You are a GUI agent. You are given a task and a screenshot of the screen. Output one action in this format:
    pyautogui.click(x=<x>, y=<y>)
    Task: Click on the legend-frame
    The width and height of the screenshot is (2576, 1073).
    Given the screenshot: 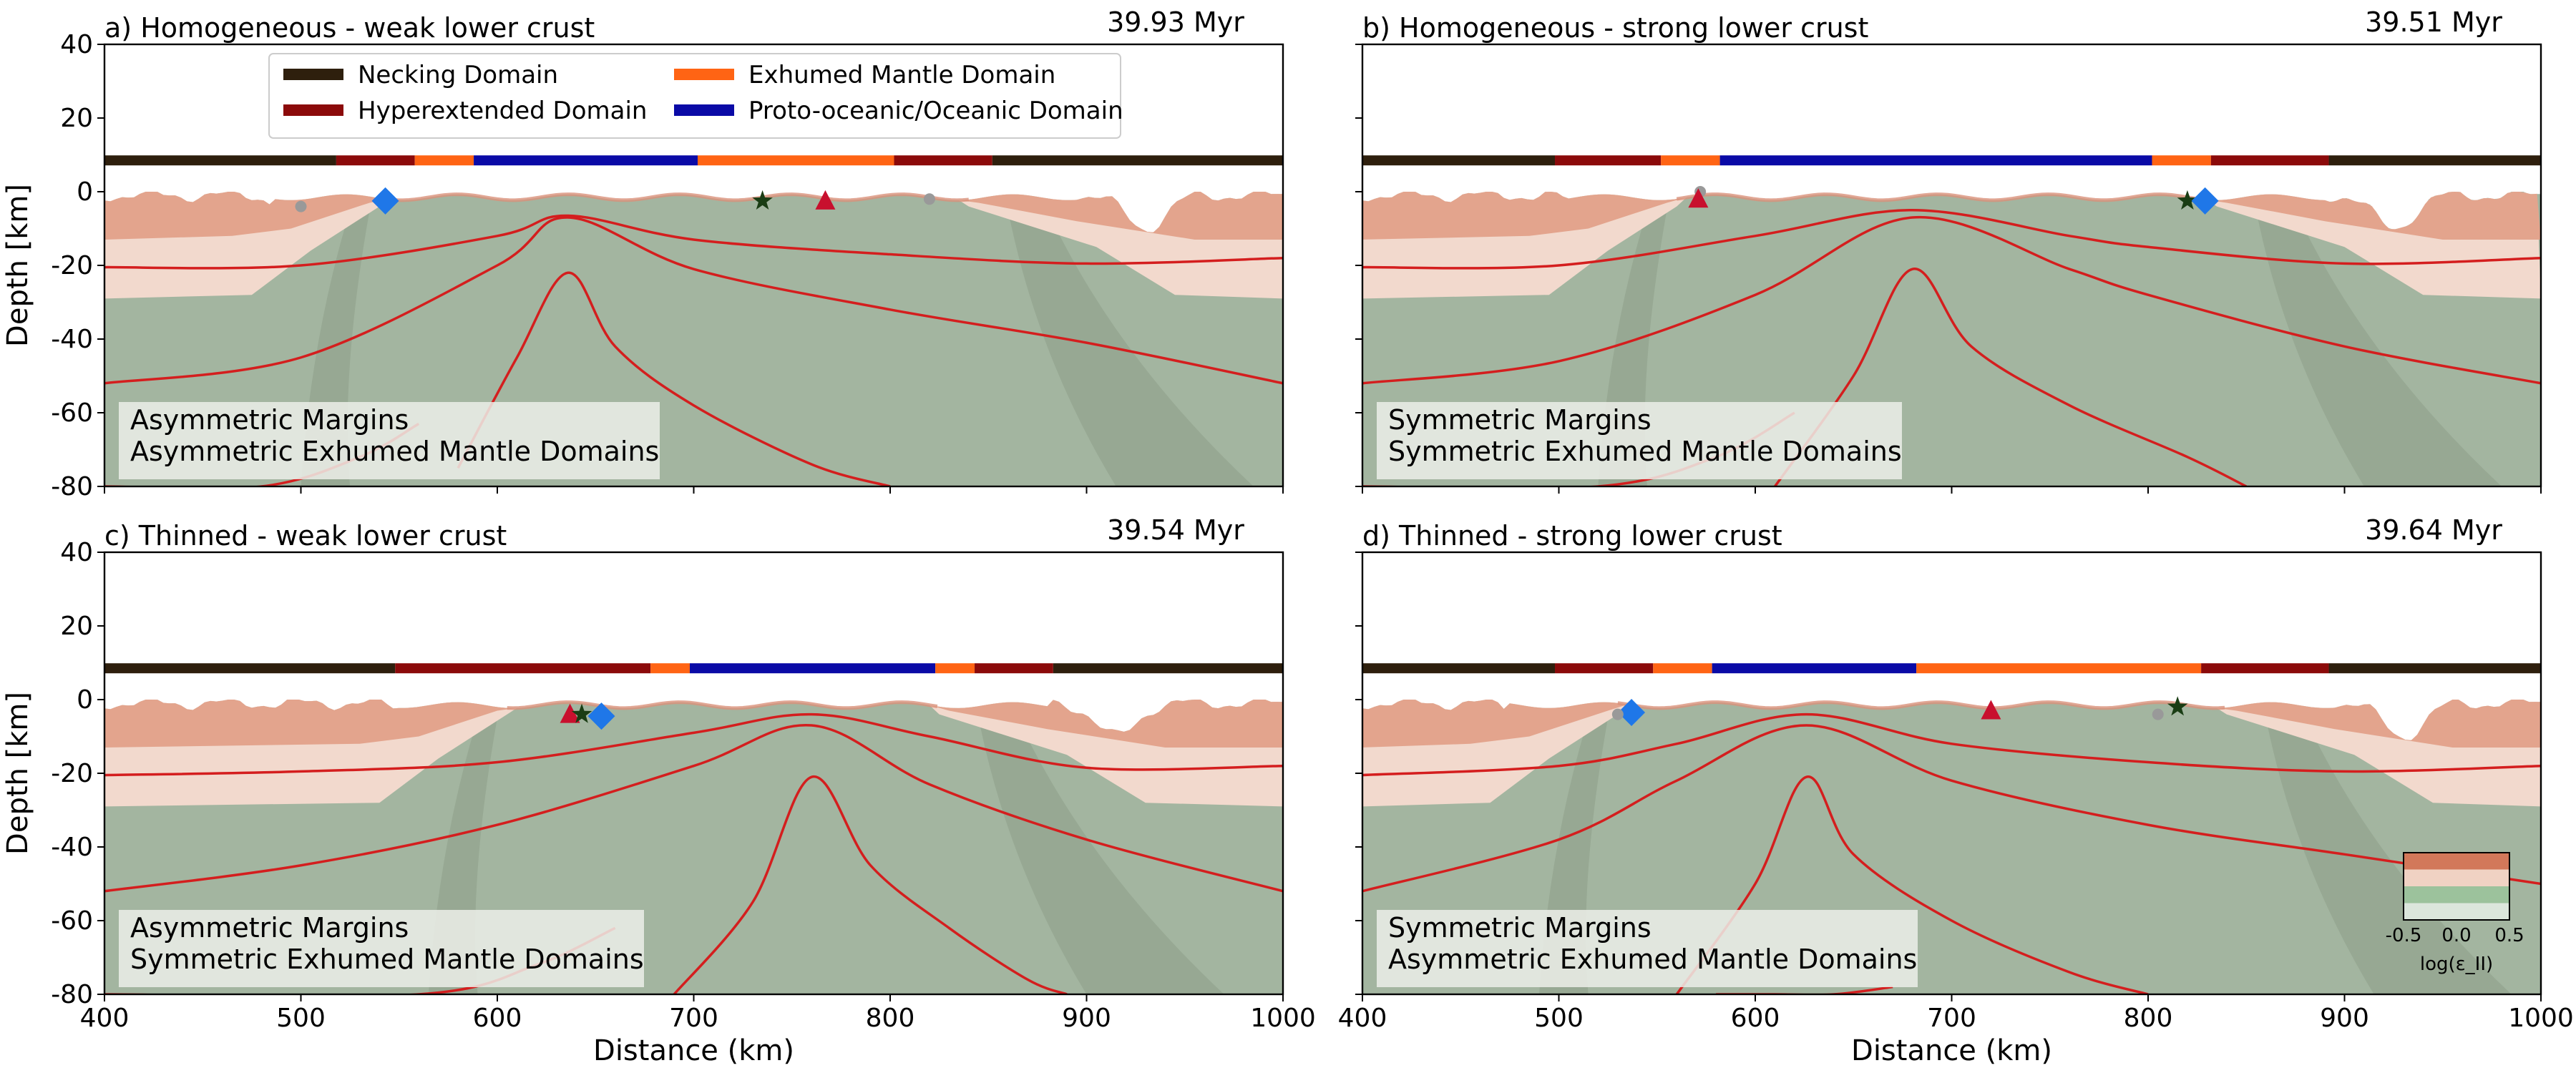 What is the action you would take?
    pyautogui.click(x=694, y=96)
    